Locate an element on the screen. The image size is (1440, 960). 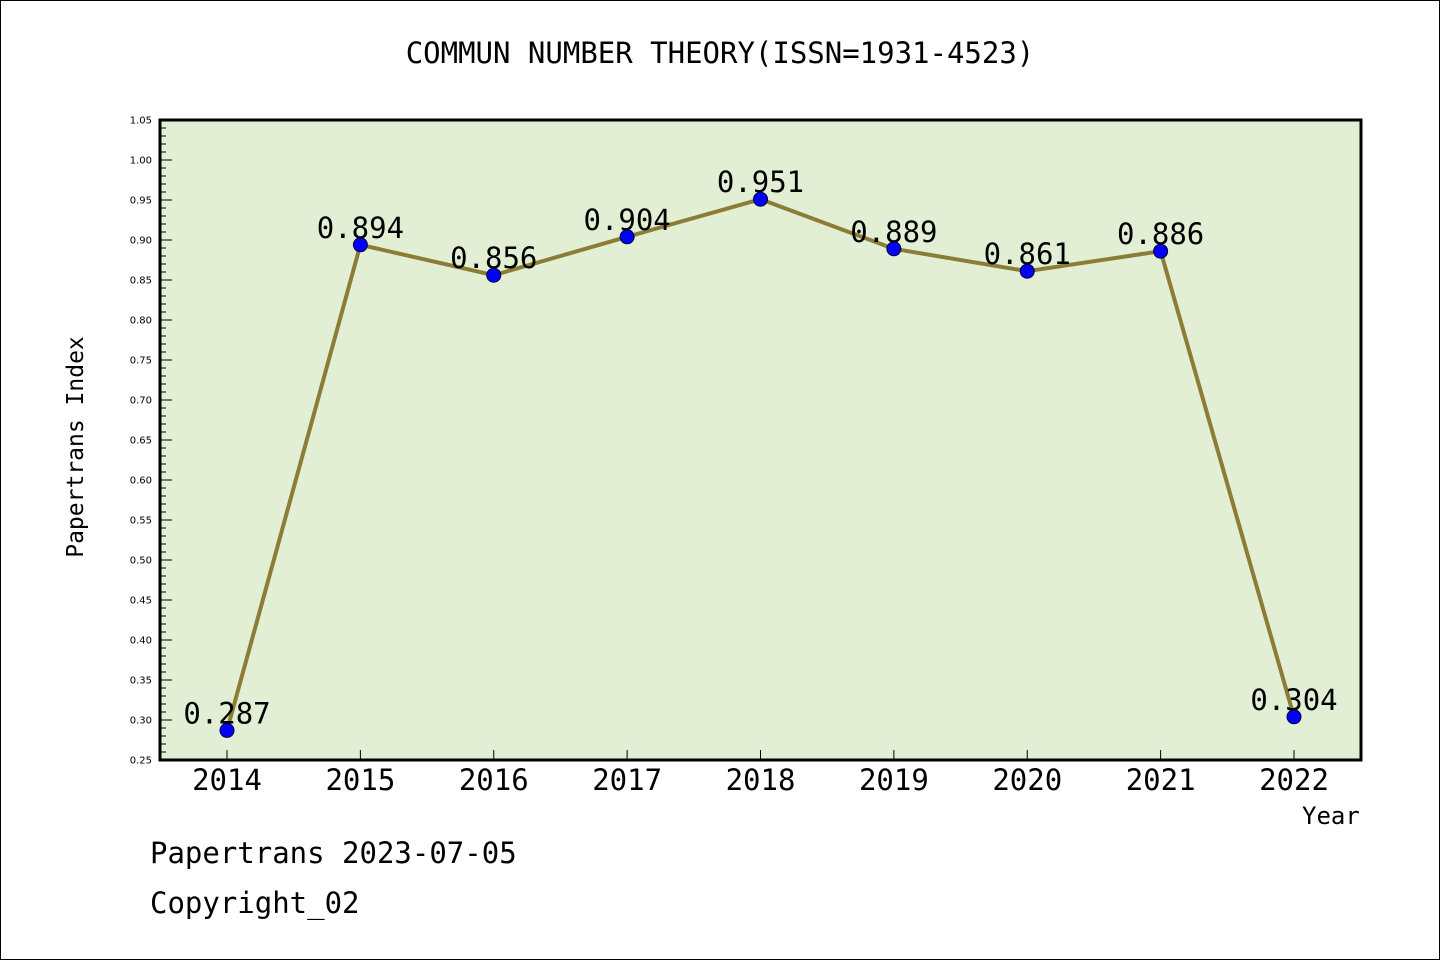
x-tick-label: 2016 is located at coordinates (494, 780).